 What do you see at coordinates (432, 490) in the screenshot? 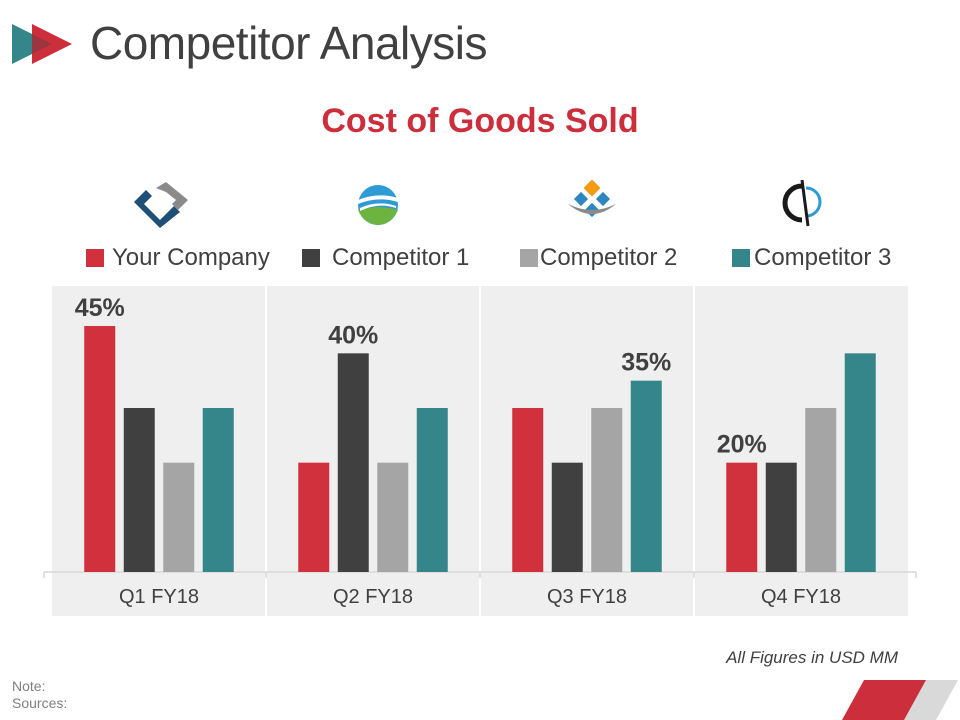
I see `bar-competitor-3-q2-fy18` at bounding box center [432, 490].